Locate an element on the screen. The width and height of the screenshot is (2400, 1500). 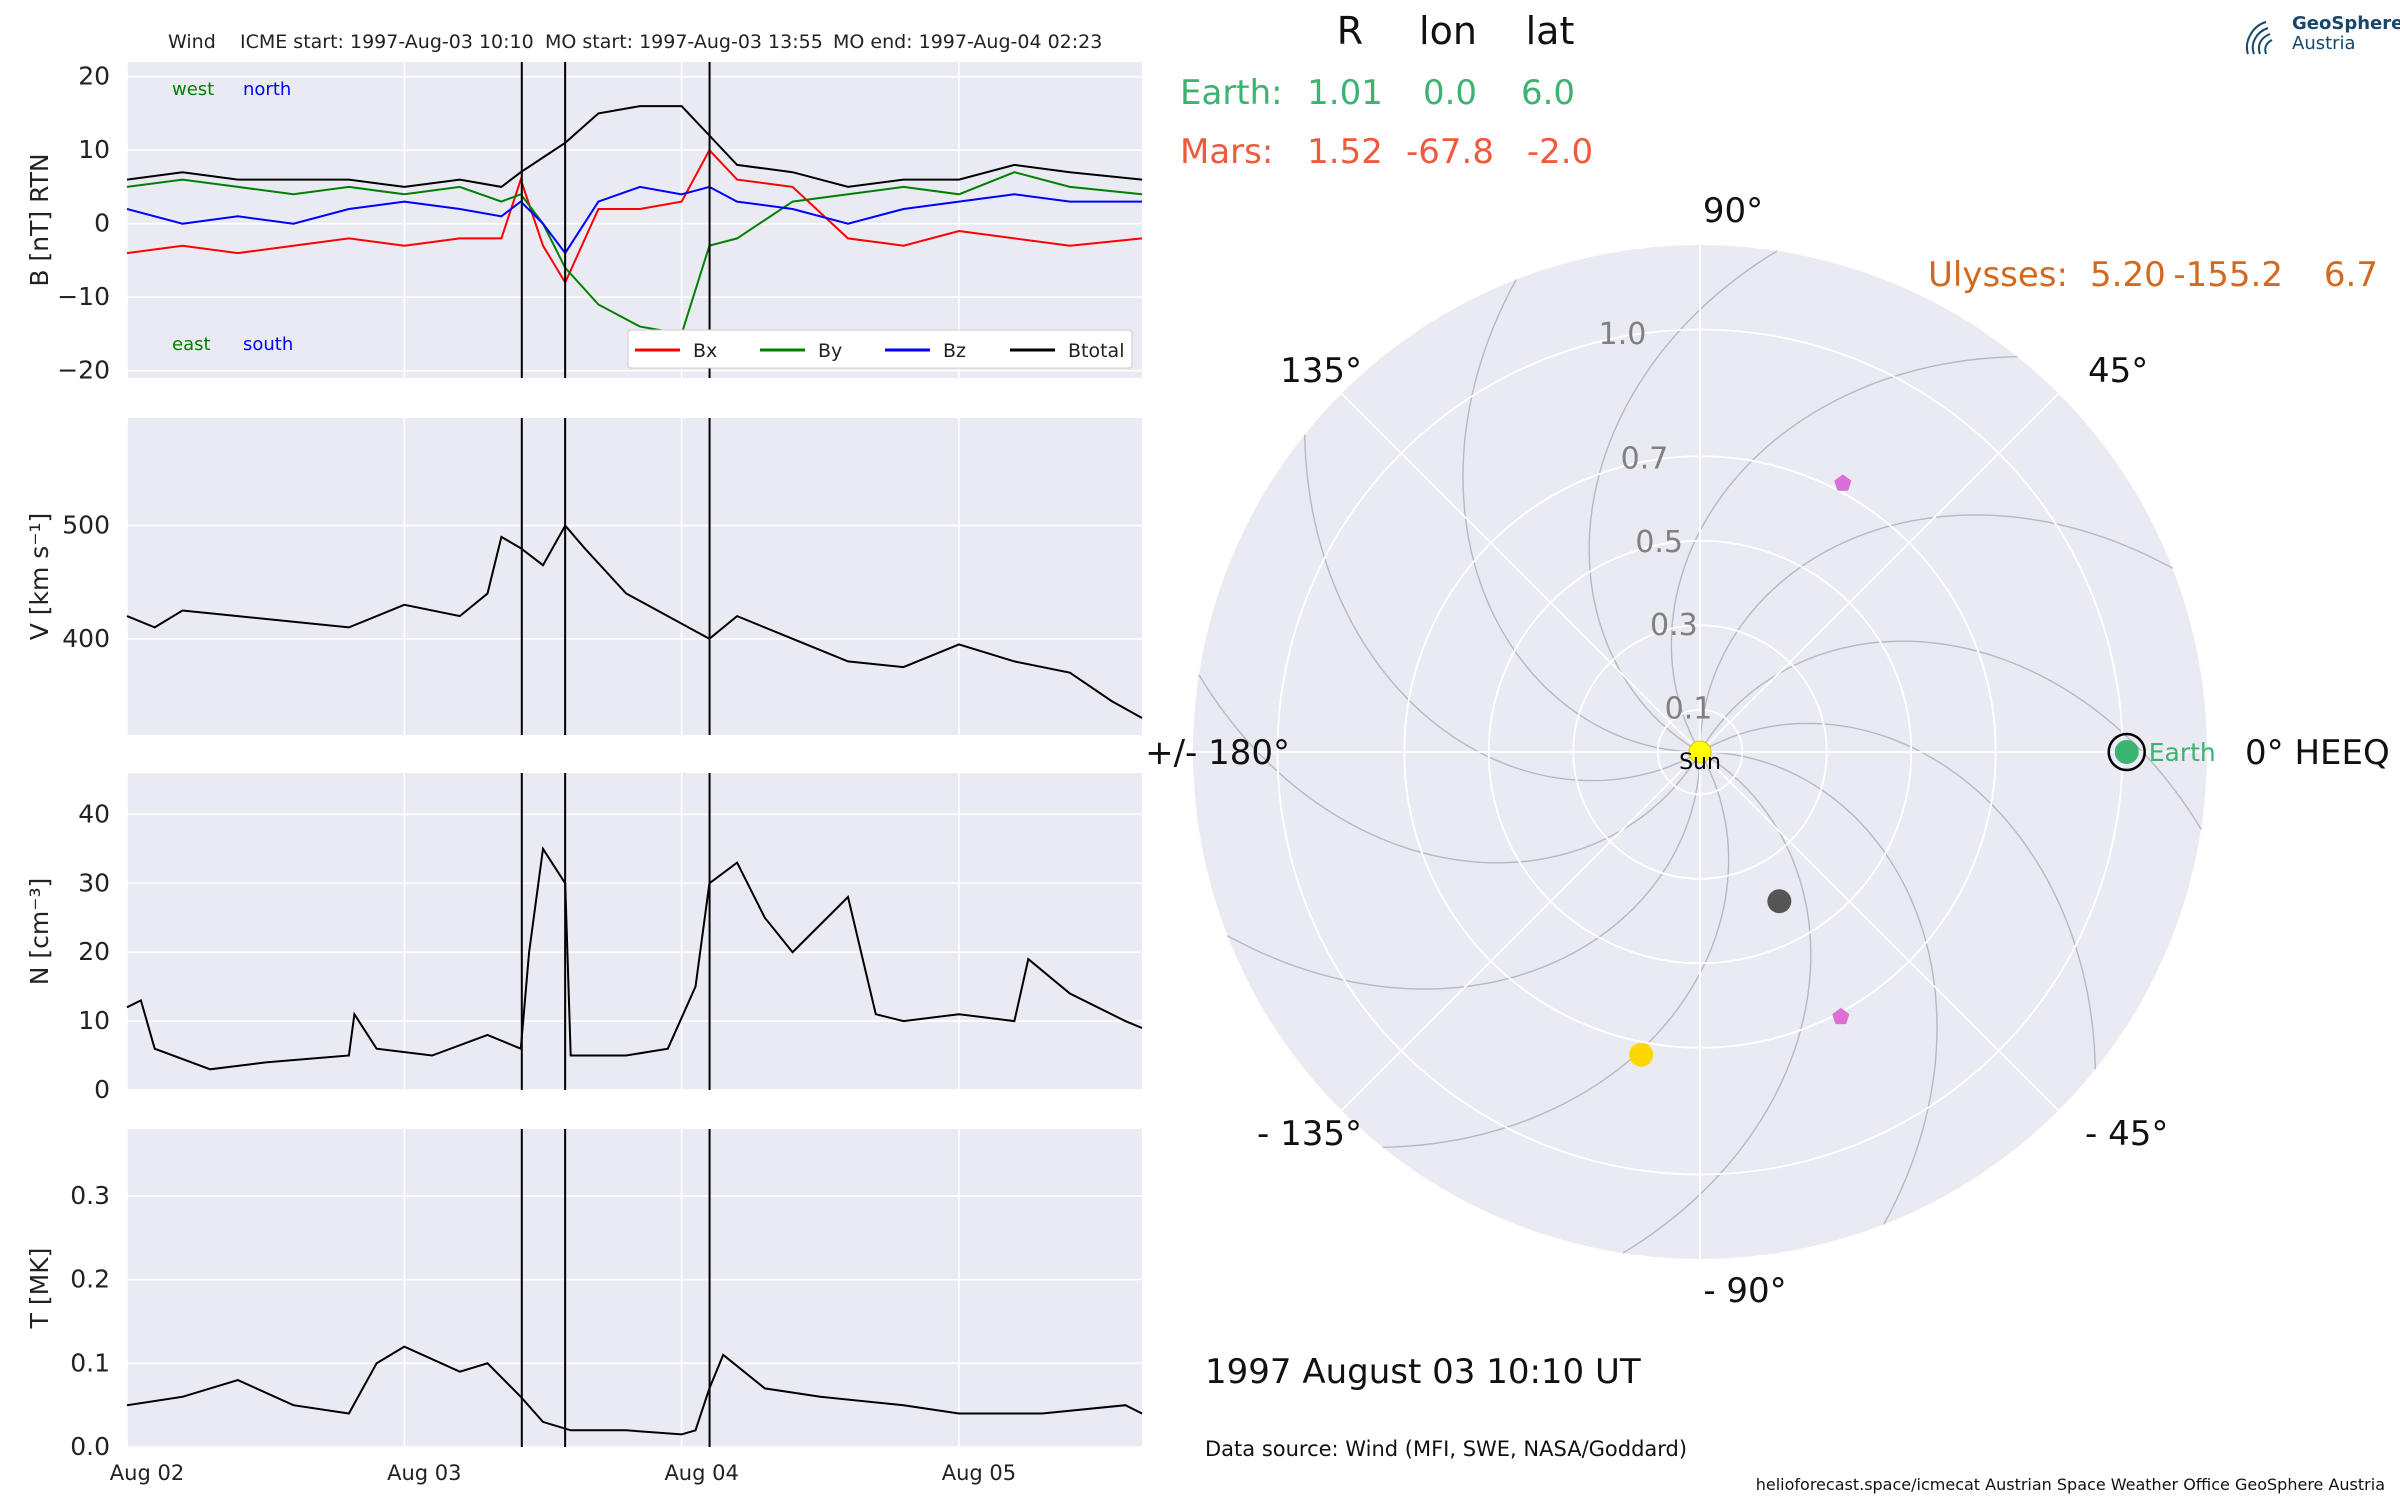
legend-label-bx: Bx is located at coordinates (705, 351).